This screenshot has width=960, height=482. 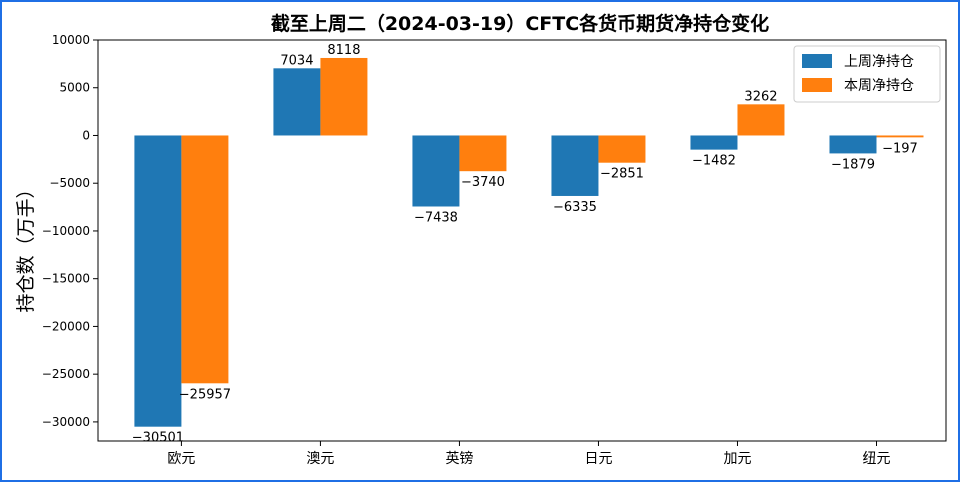 What do you see at coordinates (879, 62) in the screenshot?
I see `legend-entry: 上周净持仓` at bounding box center [879, 62].